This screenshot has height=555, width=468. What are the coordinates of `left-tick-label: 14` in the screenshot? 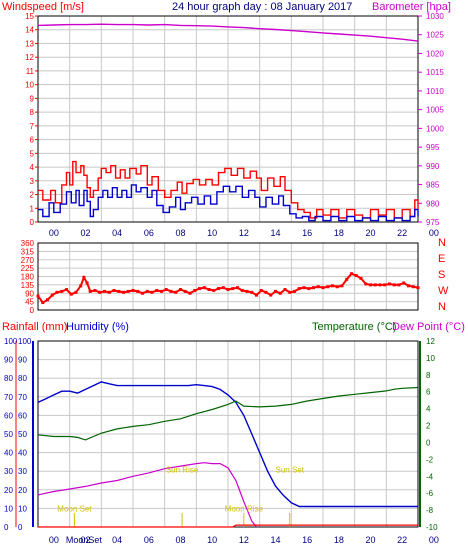 It's located at (29, 30).